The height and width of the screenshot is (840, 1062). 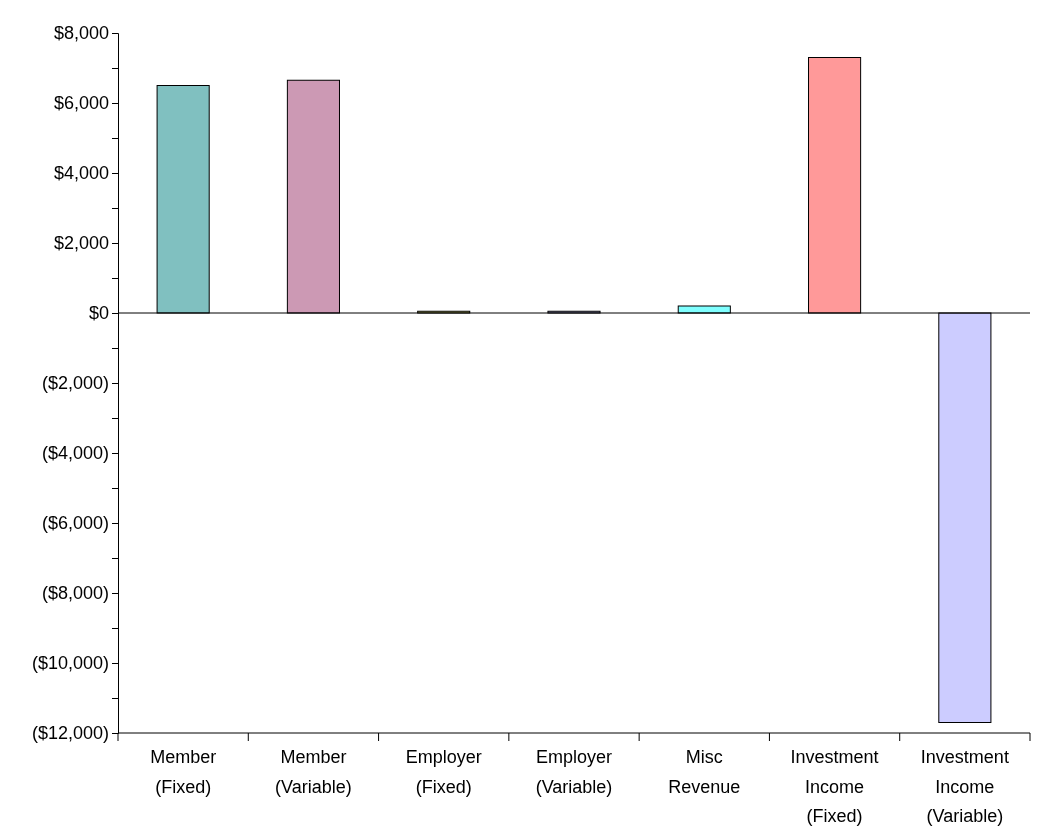 I want to click on y-tick-label: $8,000, so click(x=81, y=33).